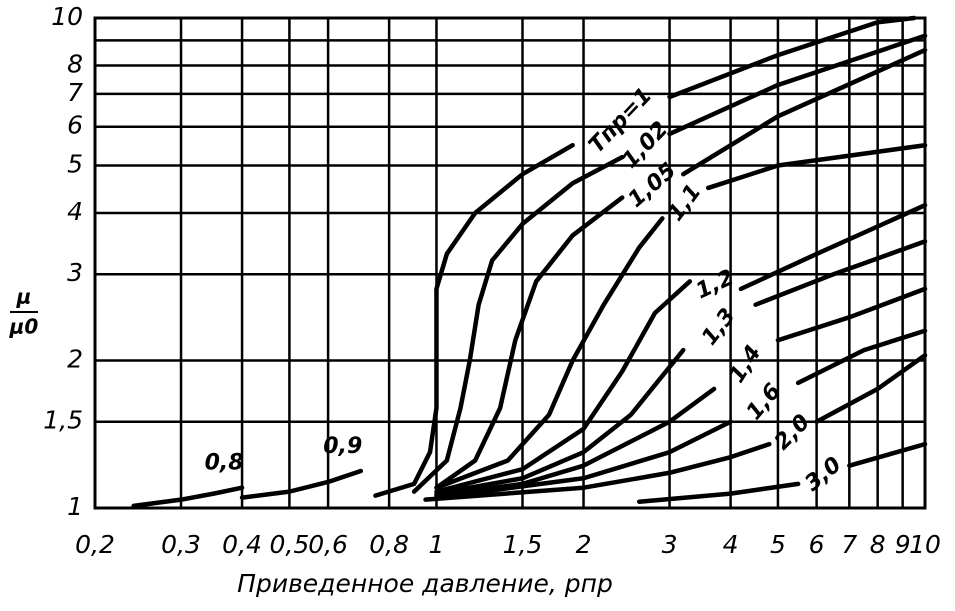  I want to click on y-tick-label: 10, so click(67, 16).